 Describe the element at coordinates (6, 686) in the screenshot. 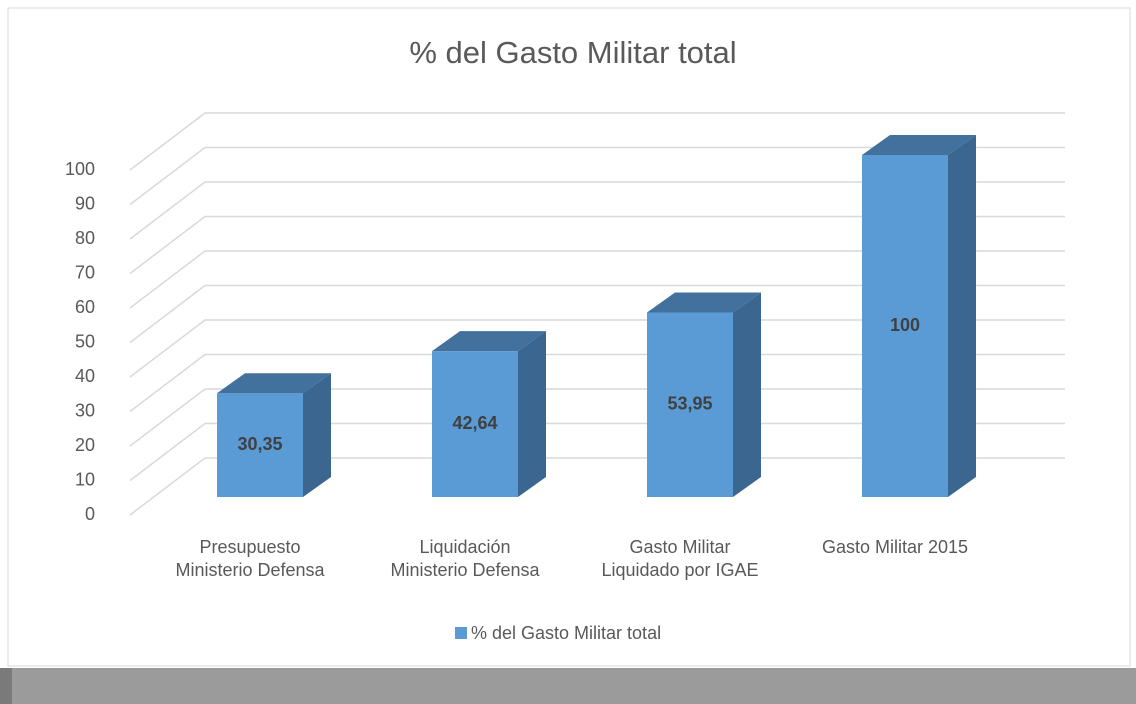

I see `bottom-bar-edge` at that location.